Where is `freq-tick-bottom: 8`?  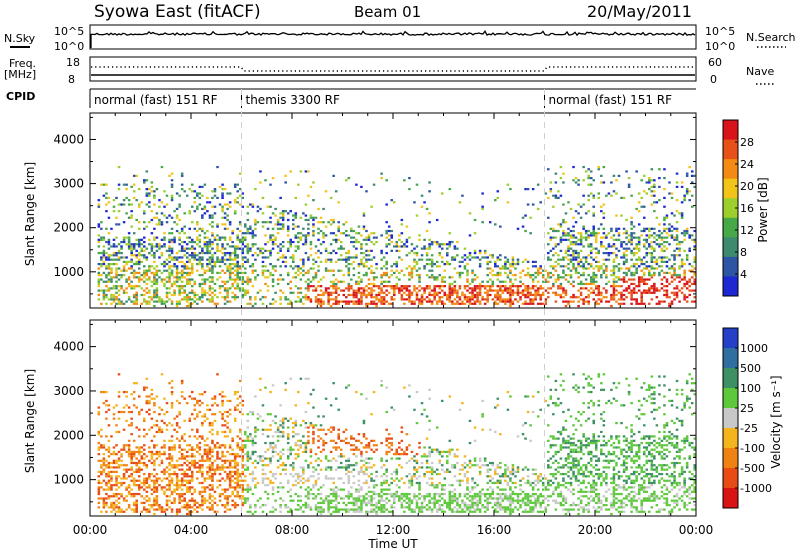
freq-tick-bottom: 8 is located at coordinates (71, 79).